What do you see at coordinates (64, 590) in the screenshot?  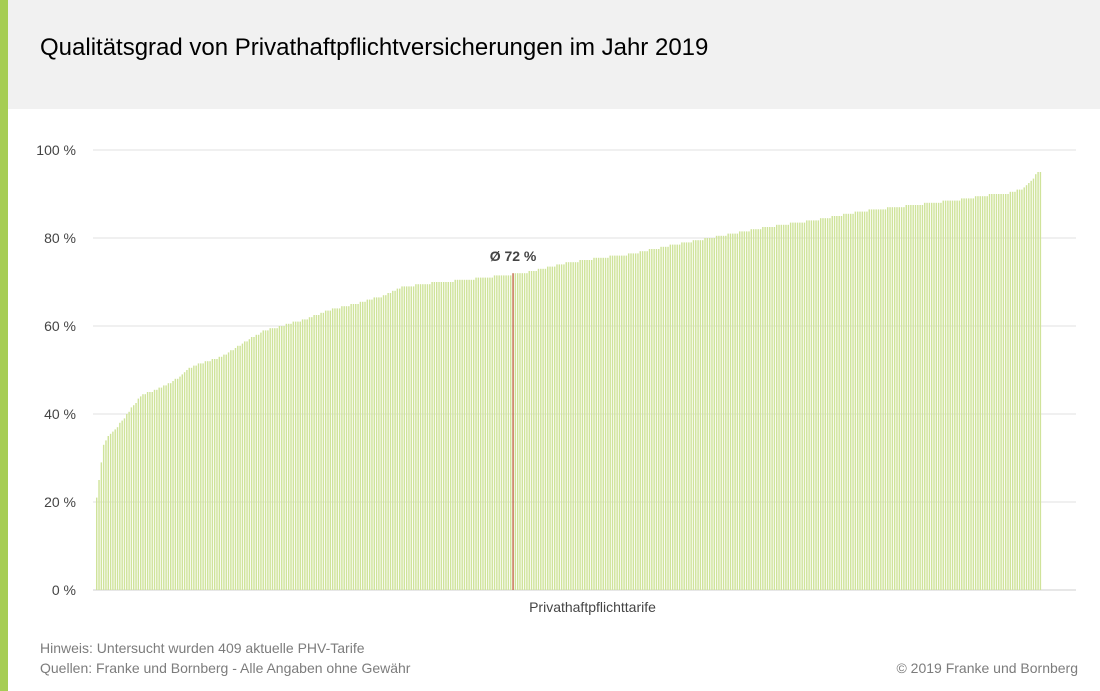 I see `y-tick-label: 0 %` at bounding box center [64, 590].